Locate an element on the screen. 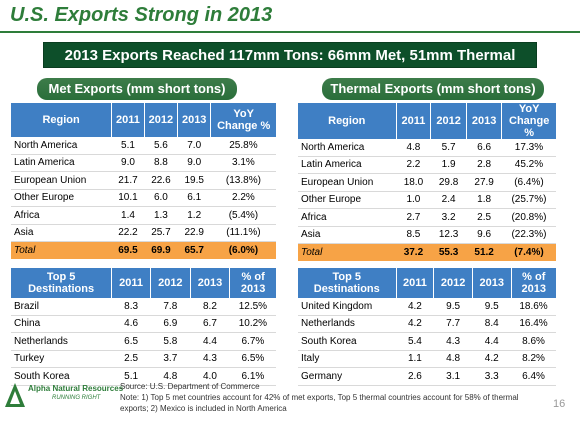 This screenshot has width=580, height=424. met-dest-cell: 6.9 is located at coordinates (170, 324).